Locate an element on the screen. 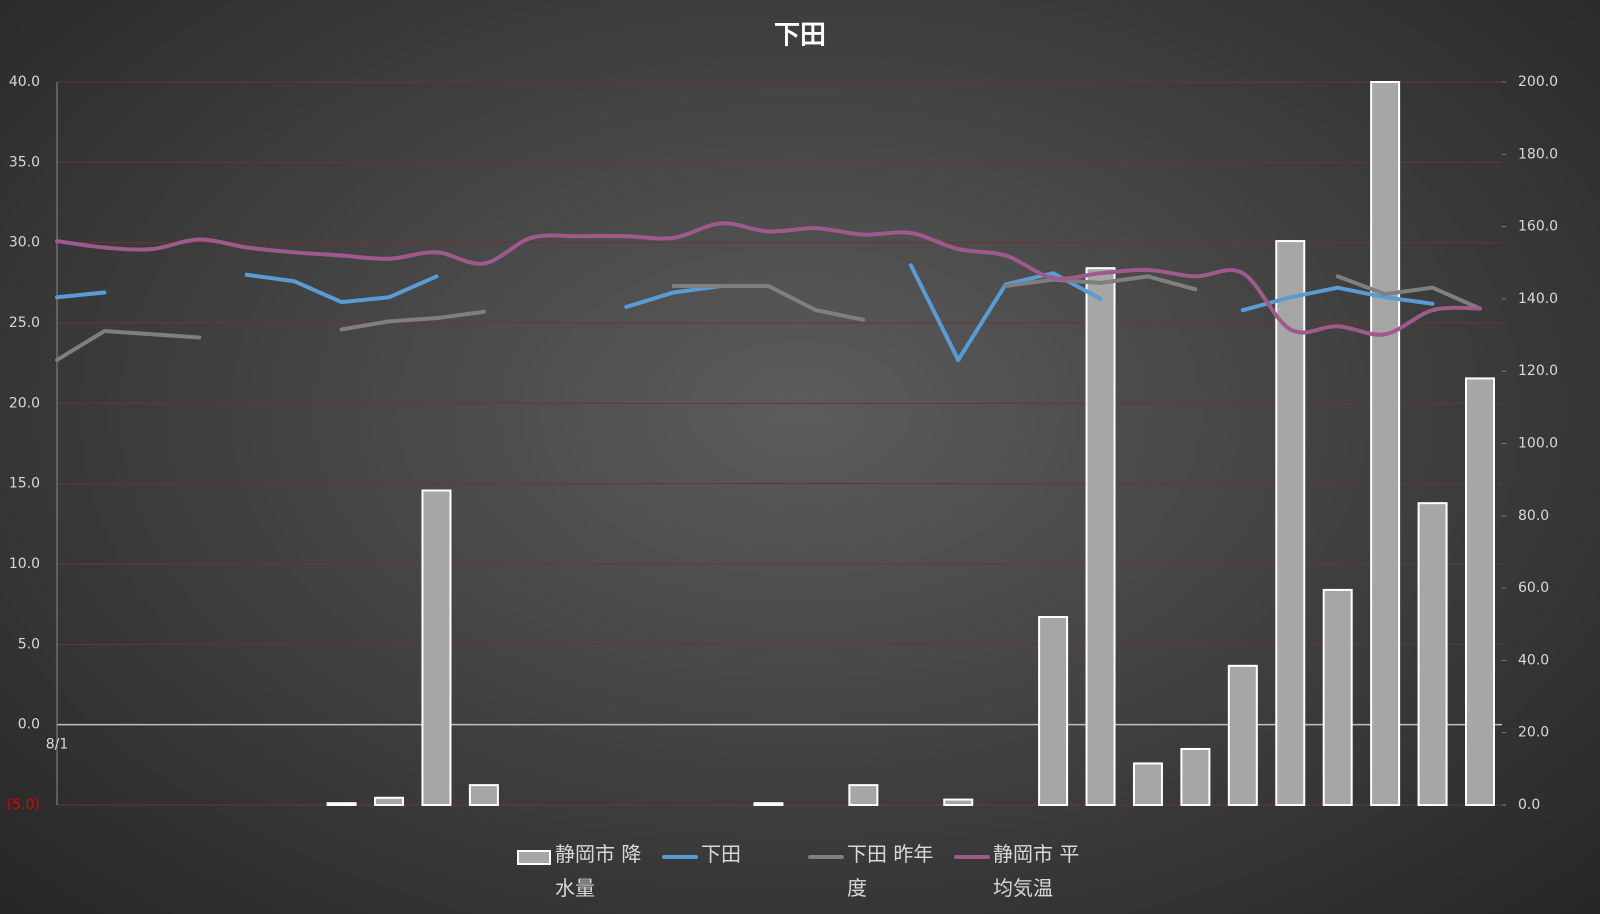  legend-item: 静岡市 平均気温 is located at coordinates (1019, 873).